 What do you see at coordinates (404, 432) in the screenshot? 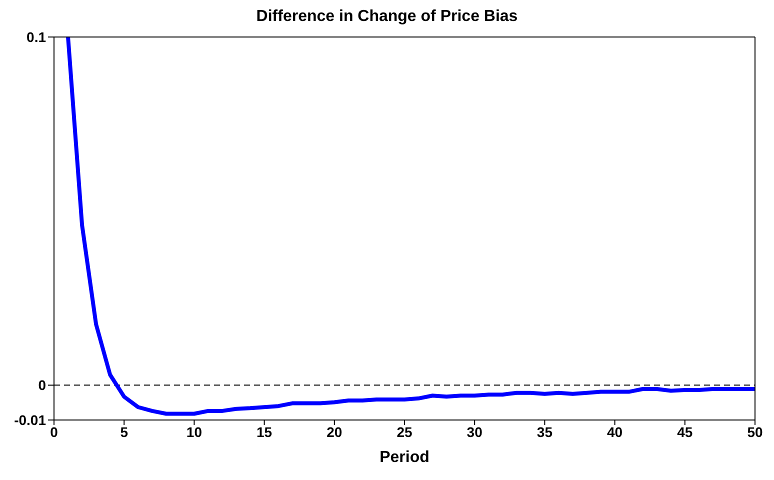
I see `x-tick-label: 25` at bounding box center [404, 432].